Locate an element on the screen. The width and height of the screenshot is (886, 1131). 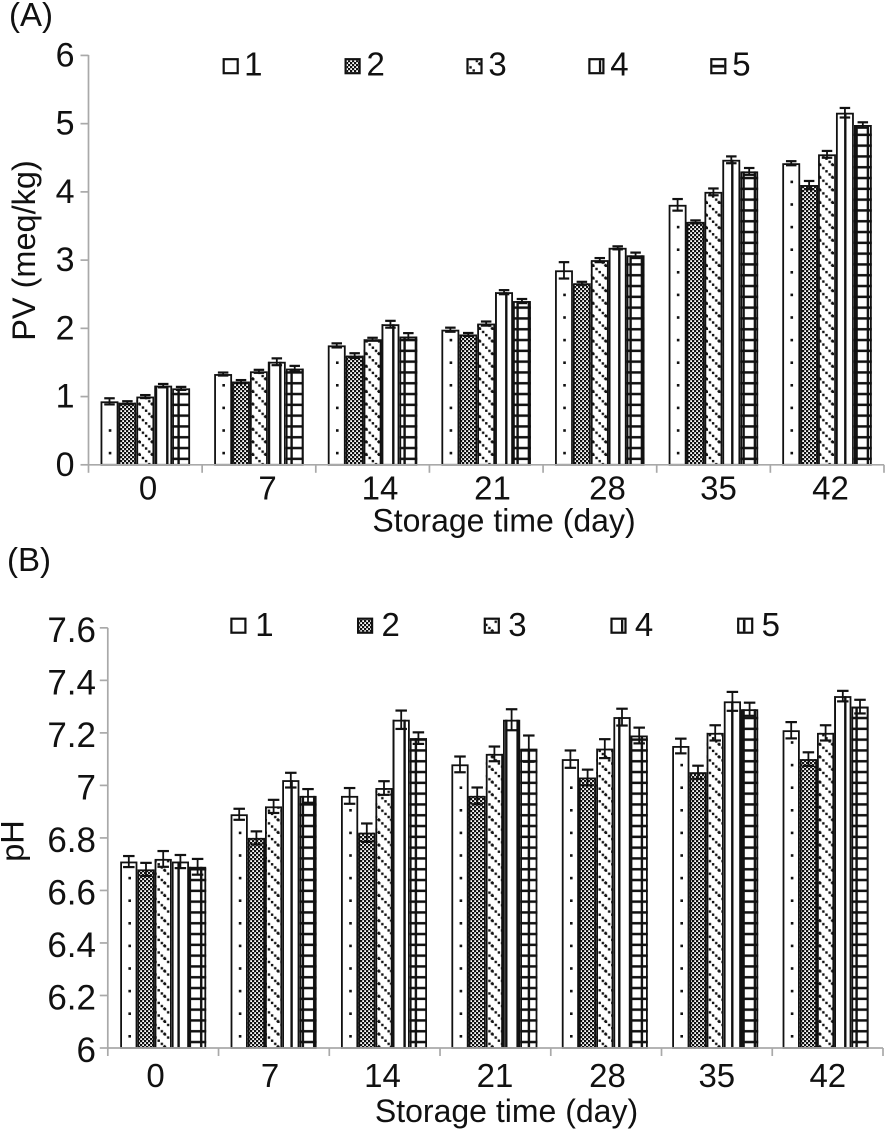
svg-text: 6.4 is located at coordinates (71, 945).